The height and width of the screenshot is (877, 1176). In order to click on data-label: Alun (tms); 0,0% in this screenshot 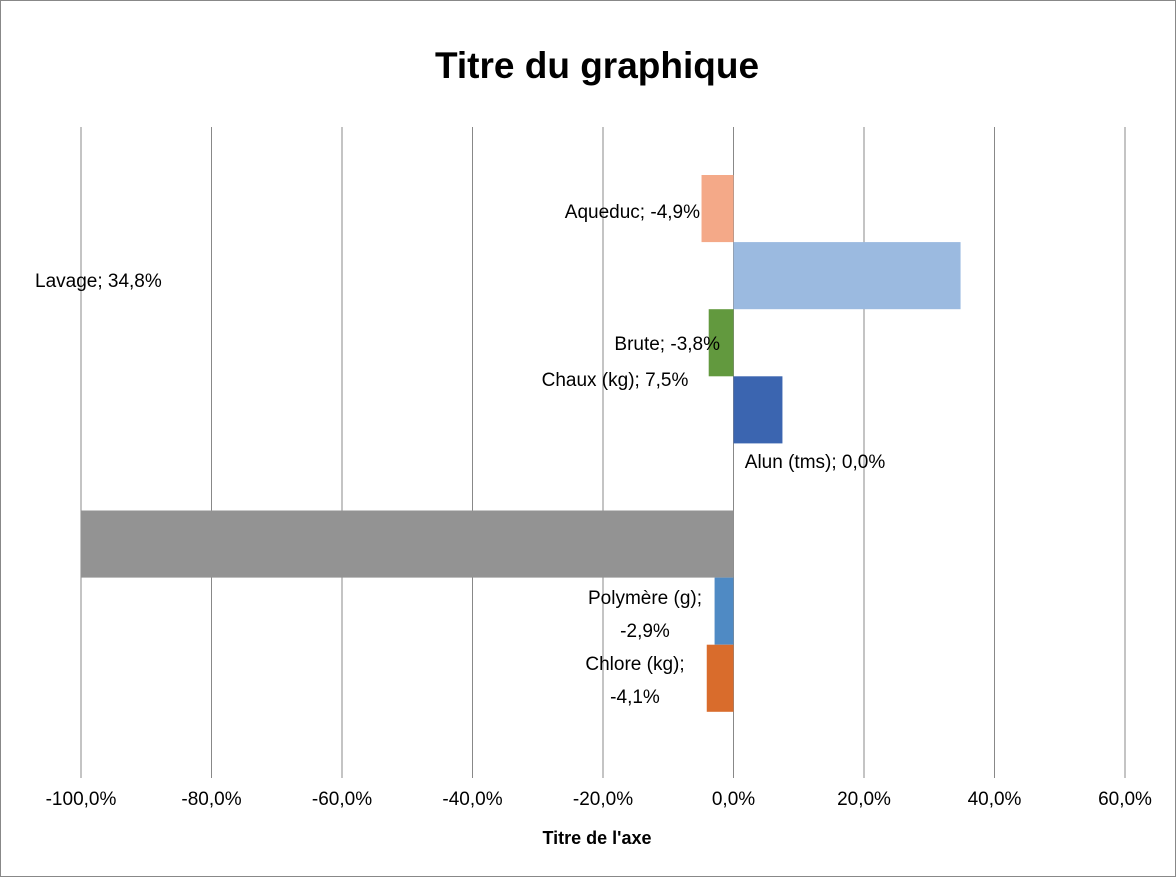, I will do `click(815, 462)`.